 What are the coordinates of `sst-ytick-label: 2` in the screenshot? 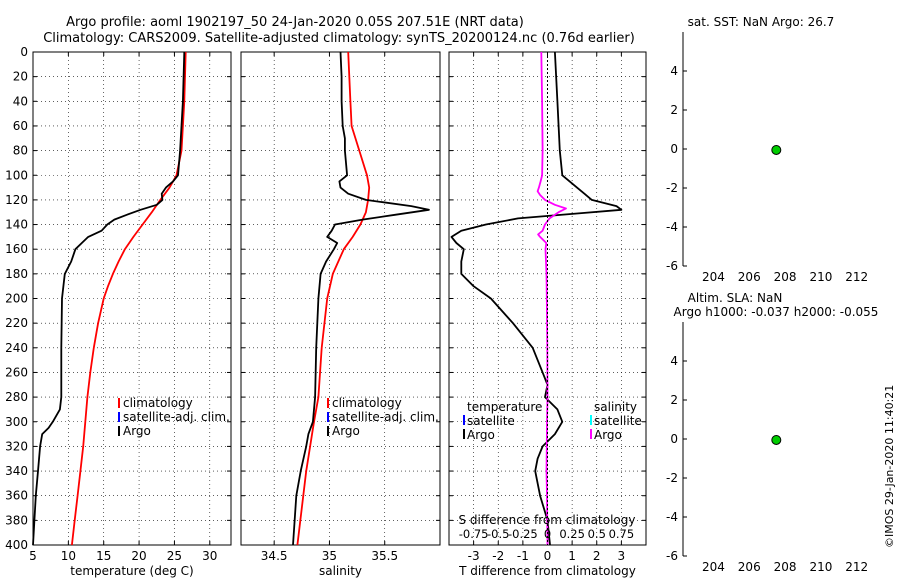 It's located at (674, 110).